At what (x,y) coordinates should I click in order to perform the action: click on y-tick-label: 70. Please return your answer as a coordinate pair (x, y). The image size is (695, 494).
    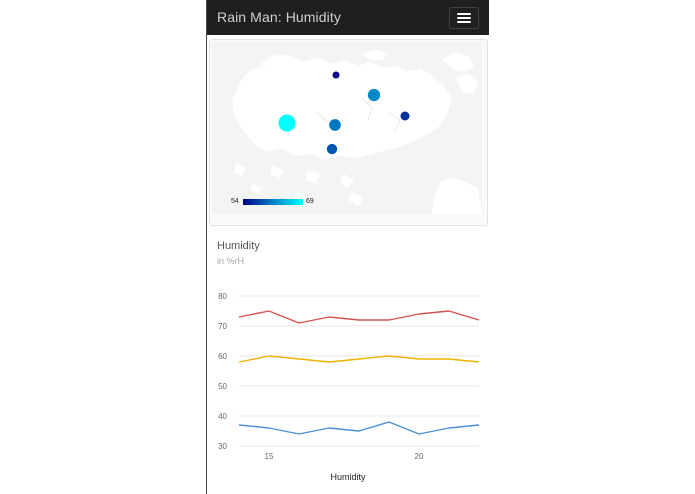
    Looking at the image, I should click on (222, 326).